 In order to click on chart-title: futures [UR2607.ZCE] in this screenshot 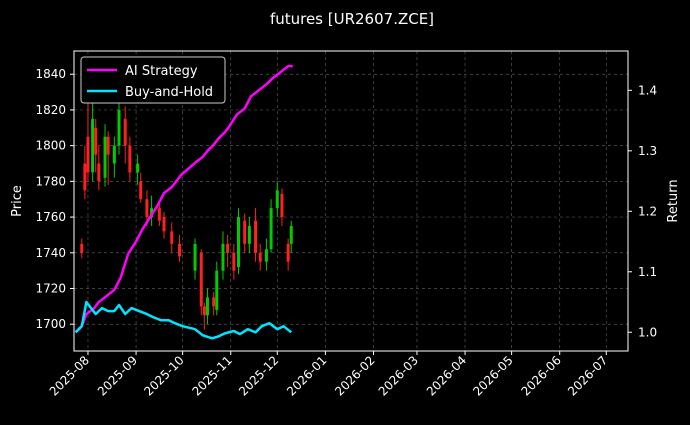, I will do `click(352, 19)`.